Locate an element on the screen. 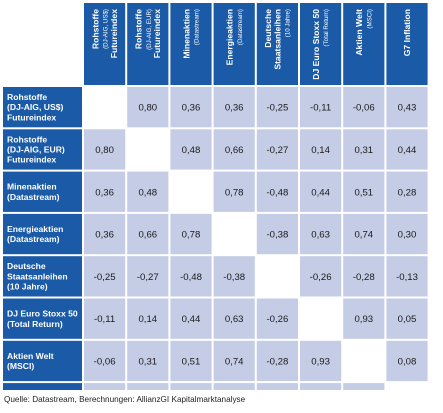 The height and width of the screenshot is (413, 443). correlation-value: 0,51 is located at coordinates (191, 361).